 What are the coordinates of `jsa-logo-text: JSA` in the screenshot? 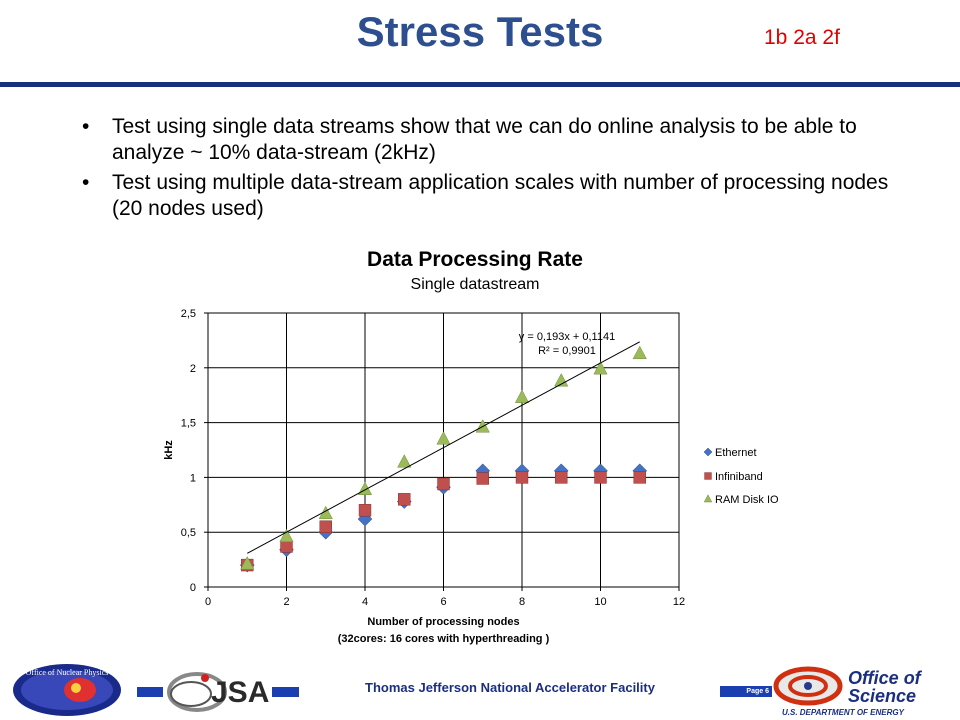 It's located at (240, 692).